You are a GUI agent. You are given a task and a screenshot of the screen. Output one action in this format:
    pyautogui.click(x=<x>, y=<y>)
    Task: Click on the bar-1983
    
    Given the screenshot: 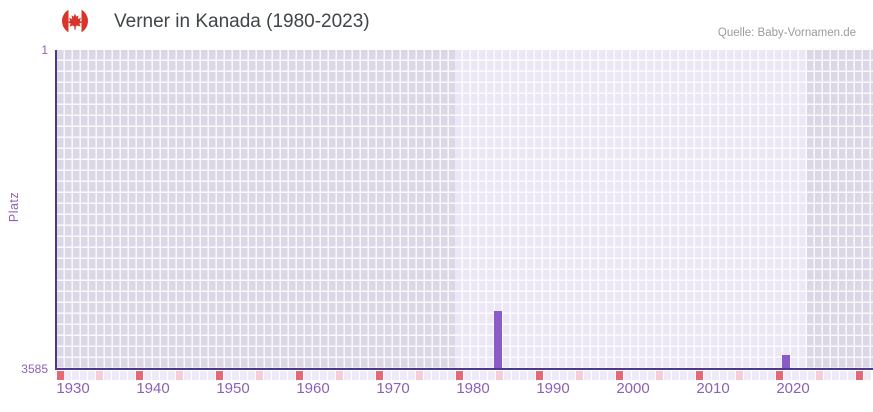 What is the action you would take?
    pyautogui.click(x=498, y=339)
    